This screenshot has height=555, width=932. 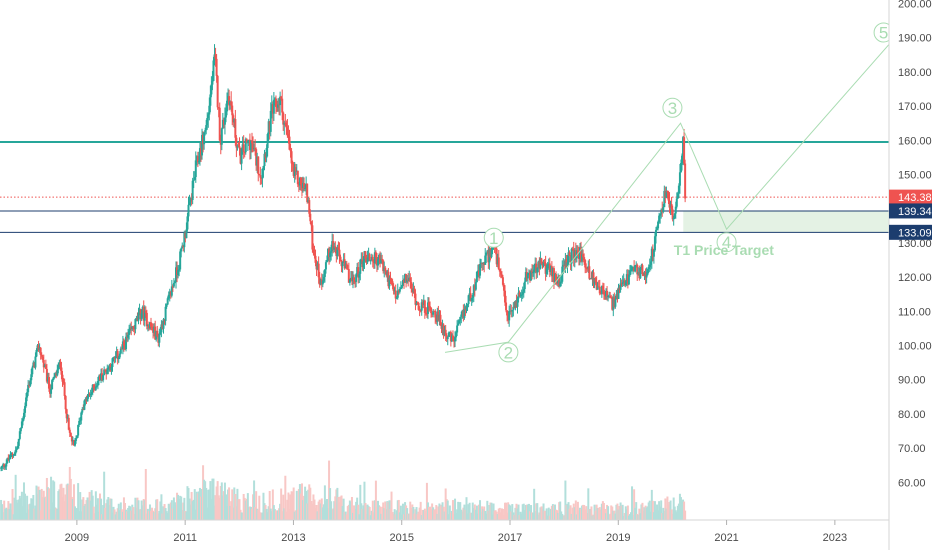 What do you see at coordinates (915, 39) in the screenshot?
I see `price-tick-label: 190.00` at bounding box center [915, 39].